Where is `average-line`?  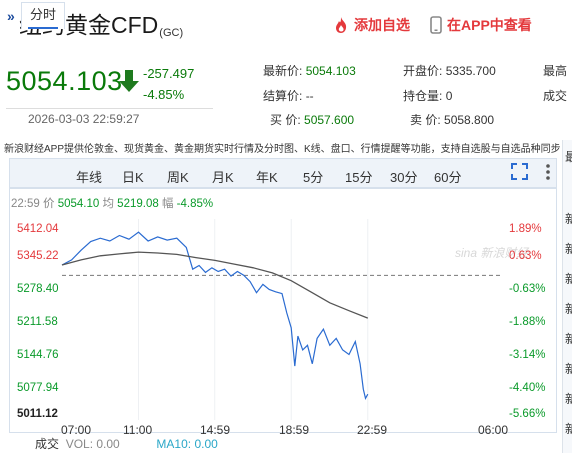 average-line is located at coordinates (215, 285).